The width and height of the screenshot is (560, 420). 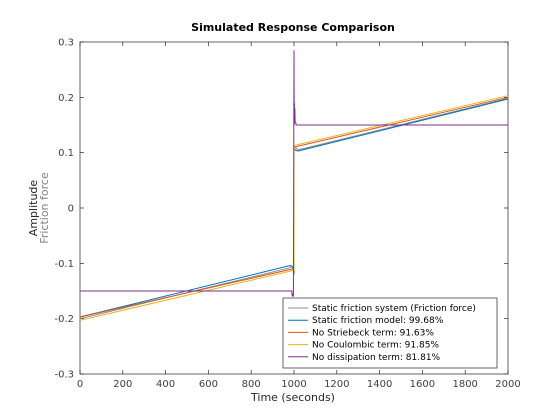 I want to click on x-tick-label: 600, so click(x=208, y=384).